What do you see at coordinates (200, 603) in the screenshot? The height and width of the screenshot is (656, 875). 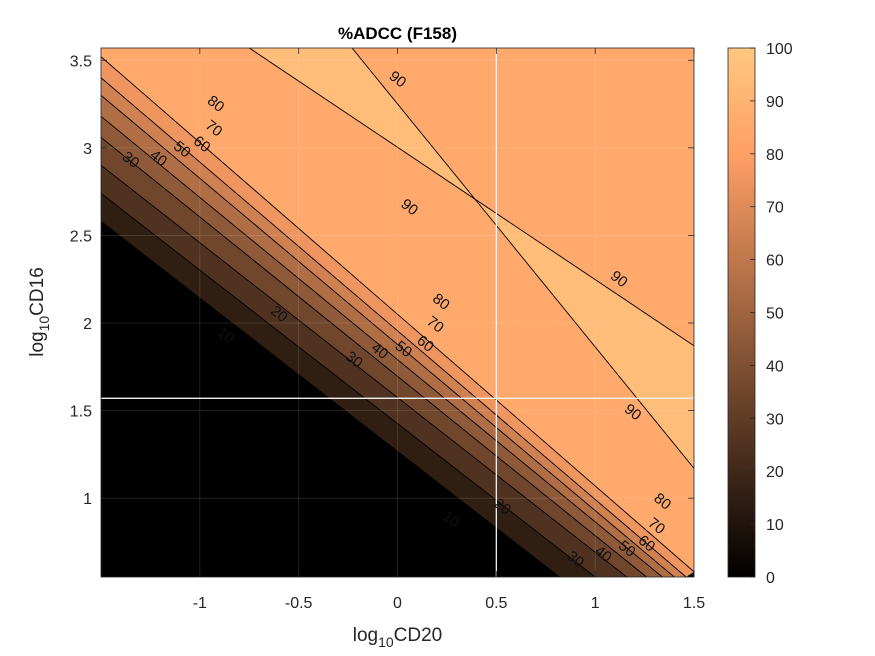 I see `x-tick-label: -1` at bounding box center [200, 603].